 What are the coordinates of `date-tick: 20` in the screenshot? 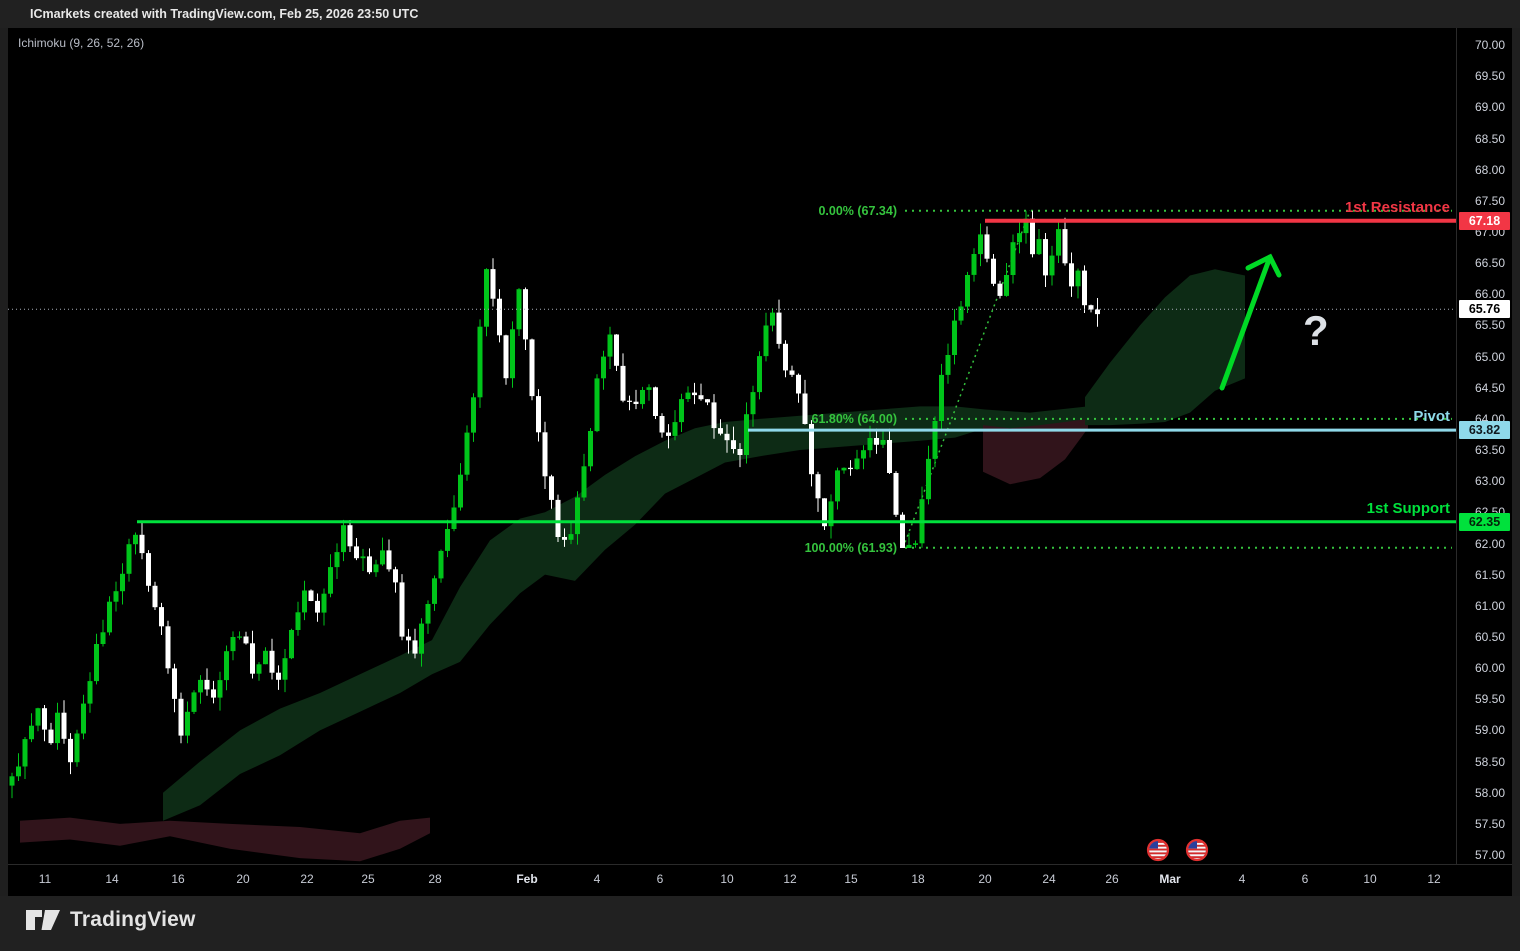 It's located at (985, 879).